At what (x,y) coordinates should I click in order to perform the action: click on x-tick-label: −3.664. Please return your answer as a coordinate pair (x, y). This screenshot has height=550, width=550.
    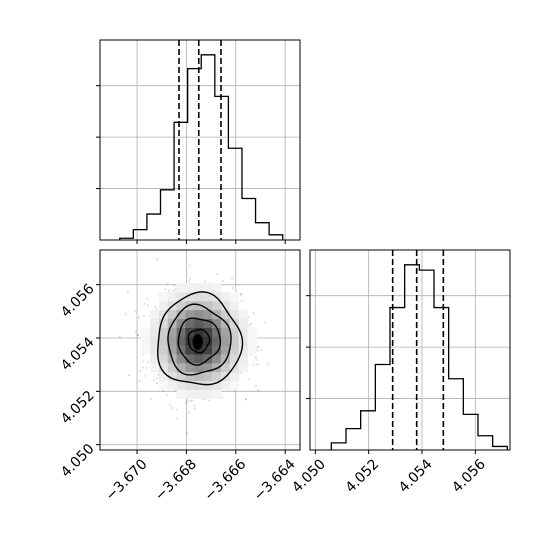
    Looking at the image, I should click on (275, 480).